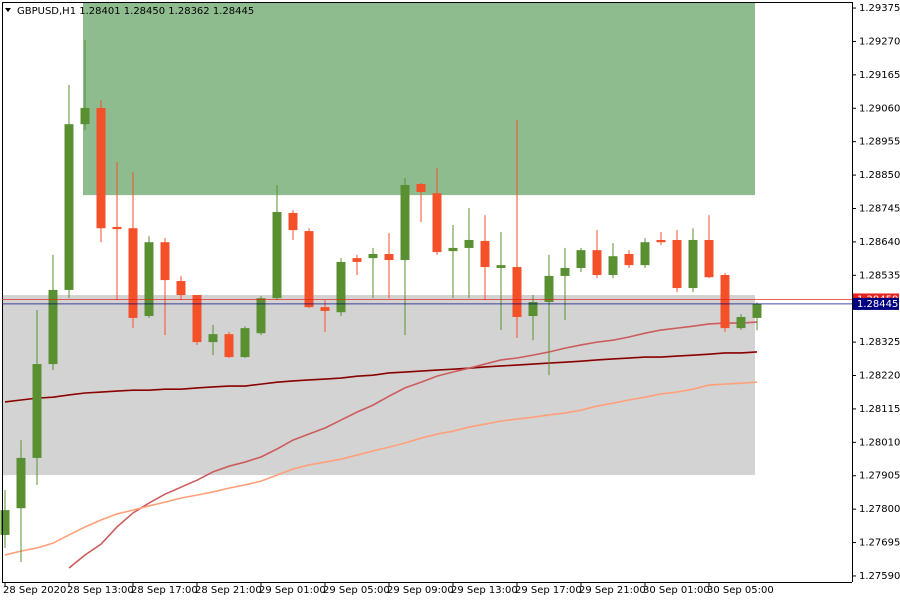 The image size is (900, 600). What do you see at coordinates (879, 543) in the screenshot?
I see `y-tick-label: 1.27695` at bounding box center [879, 543].